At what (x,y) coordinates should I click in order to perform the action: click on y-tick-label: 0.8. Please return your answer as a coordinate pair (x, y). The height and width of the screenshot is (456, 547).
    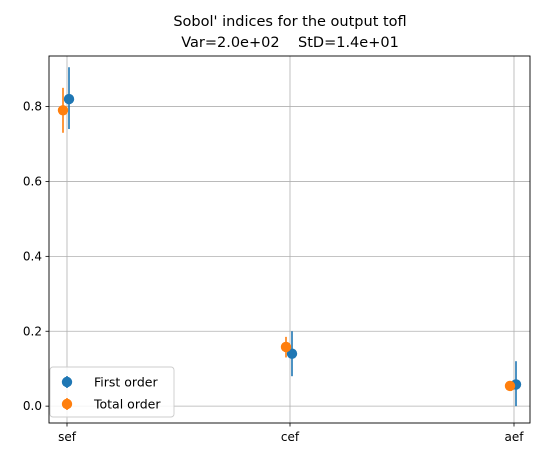
    Looking at the image, I should click on (32, 107).